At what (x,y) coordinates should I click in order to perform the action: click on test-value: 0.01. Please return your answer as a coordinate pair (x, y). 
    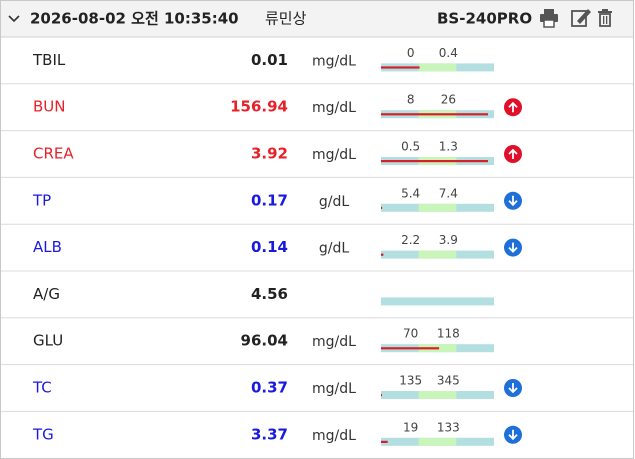
    Looking at the image, I should click on (269, 60).